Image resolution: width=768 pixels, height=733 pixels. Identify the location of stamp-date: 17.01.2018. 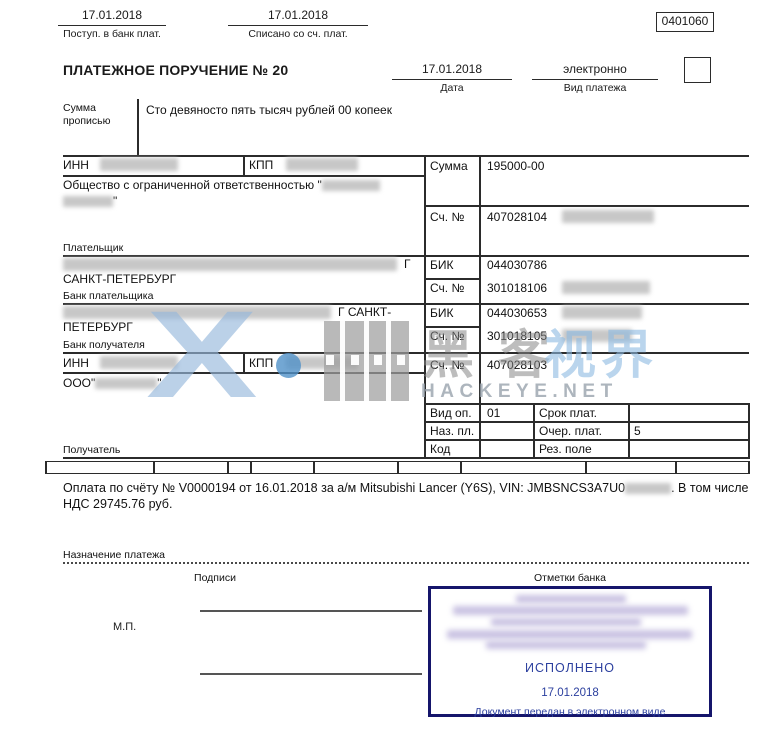
(570, 693).